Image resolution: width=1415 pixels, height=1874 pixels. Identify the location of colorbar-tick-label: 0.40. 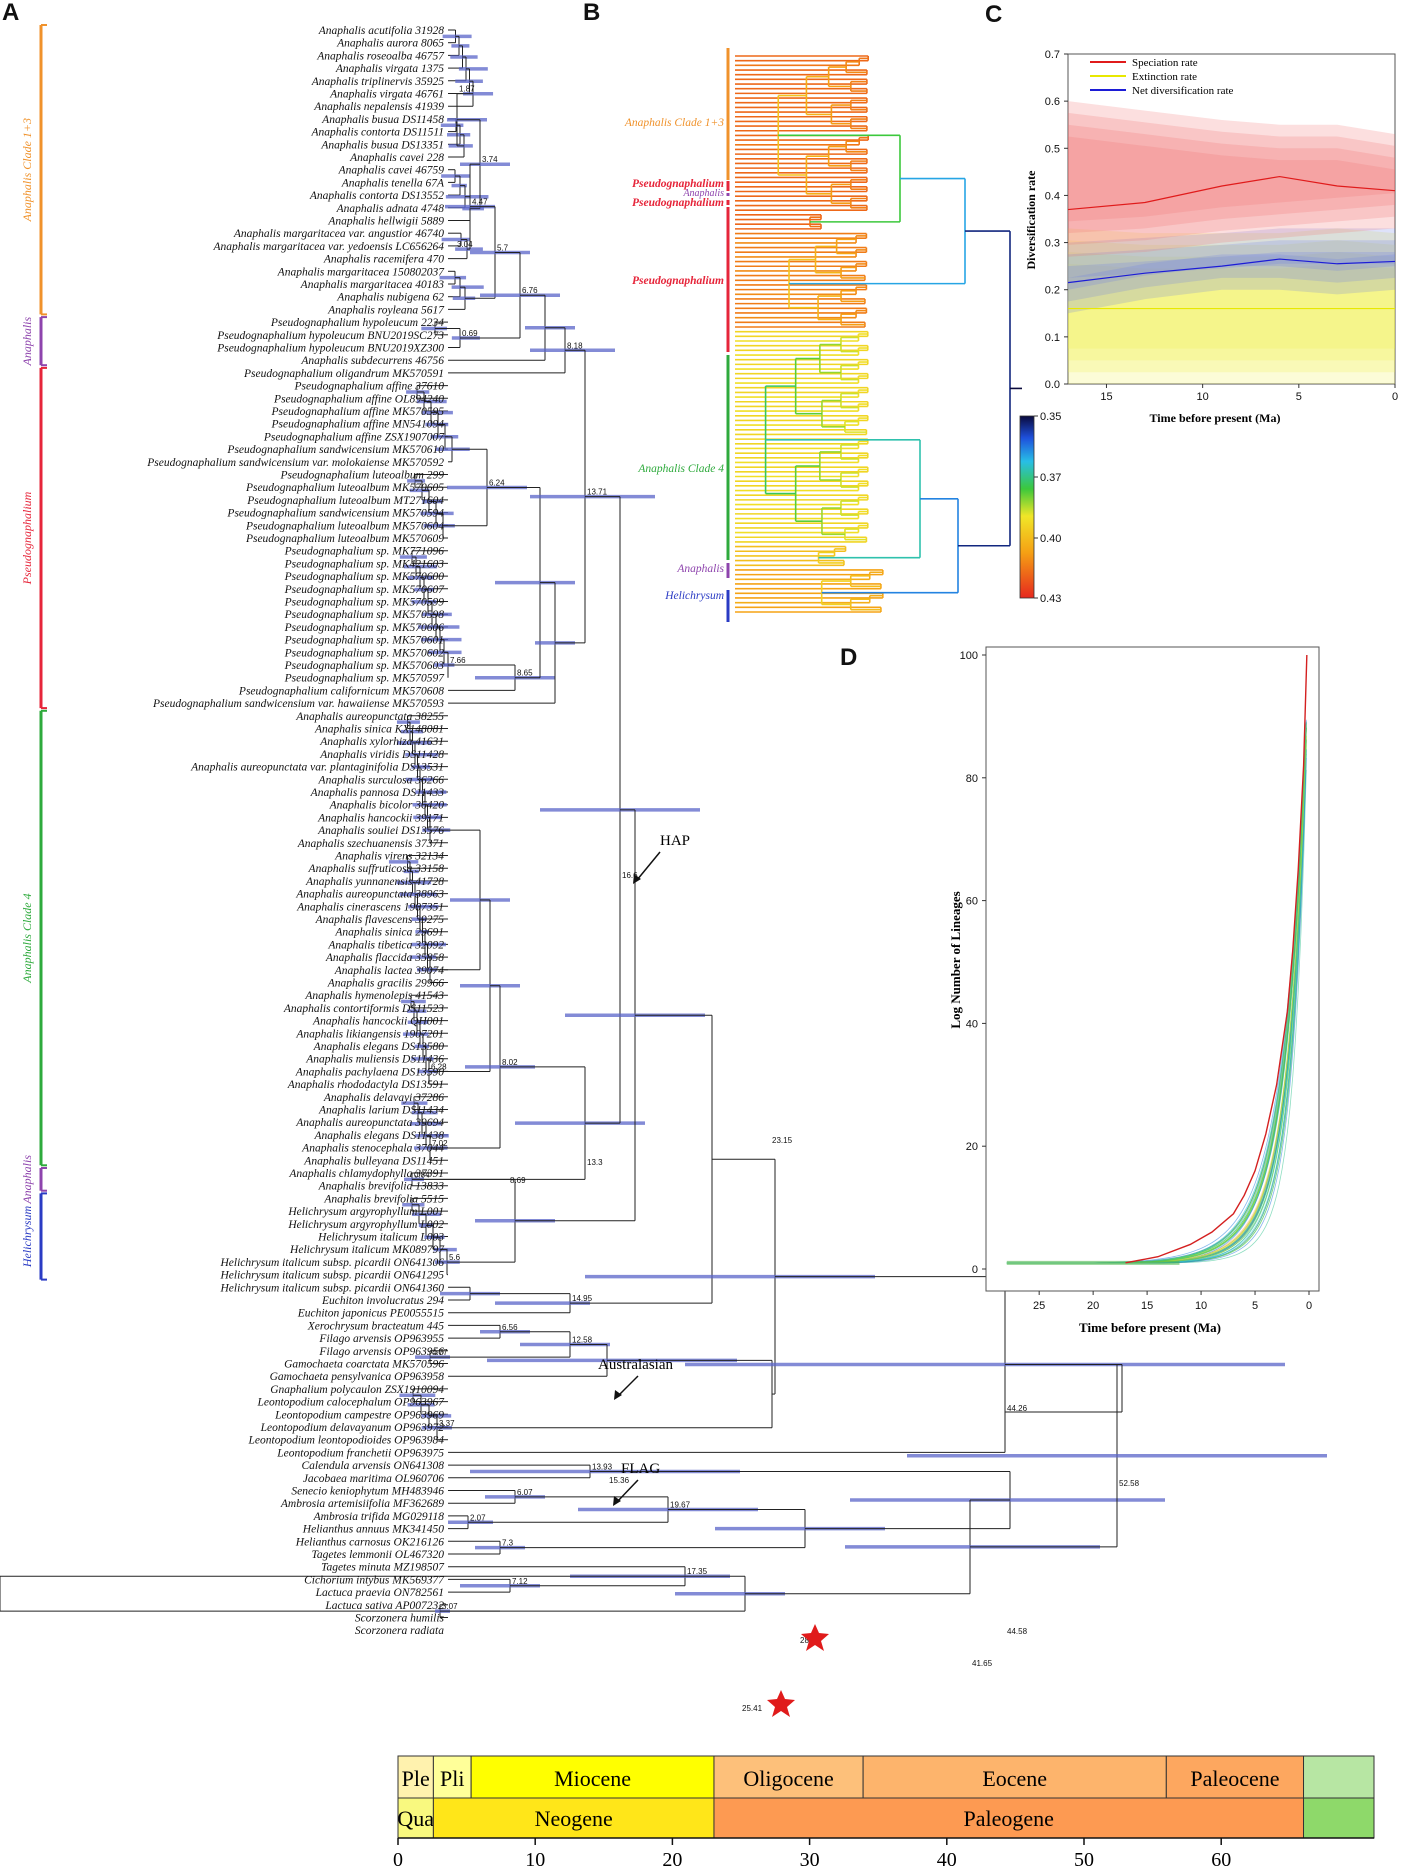
(1050, 539).